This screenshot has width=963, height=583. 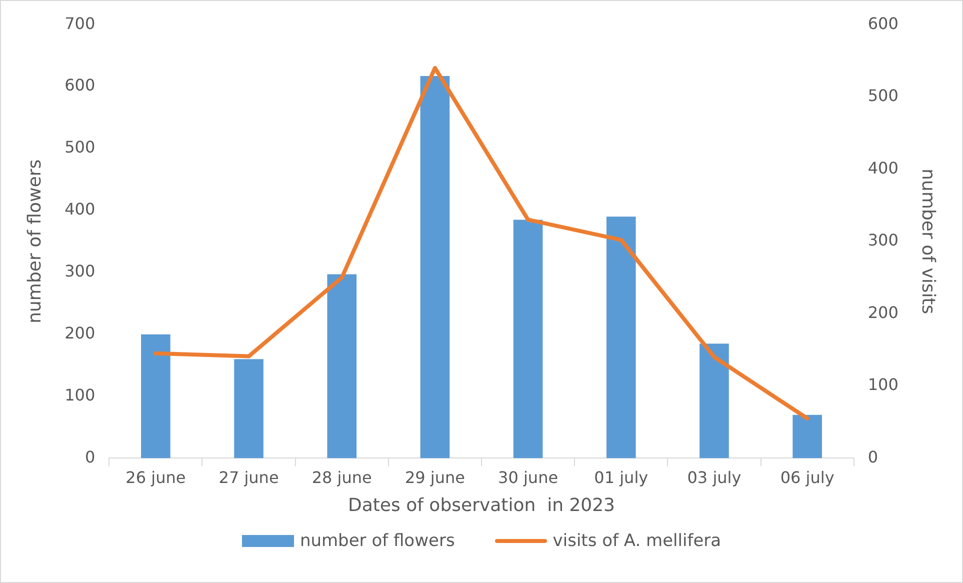 What do you see at coordinates (248, 477) in the screenshot?
I see `x-tick-label: 27 june` at bounding box center [248, 477].